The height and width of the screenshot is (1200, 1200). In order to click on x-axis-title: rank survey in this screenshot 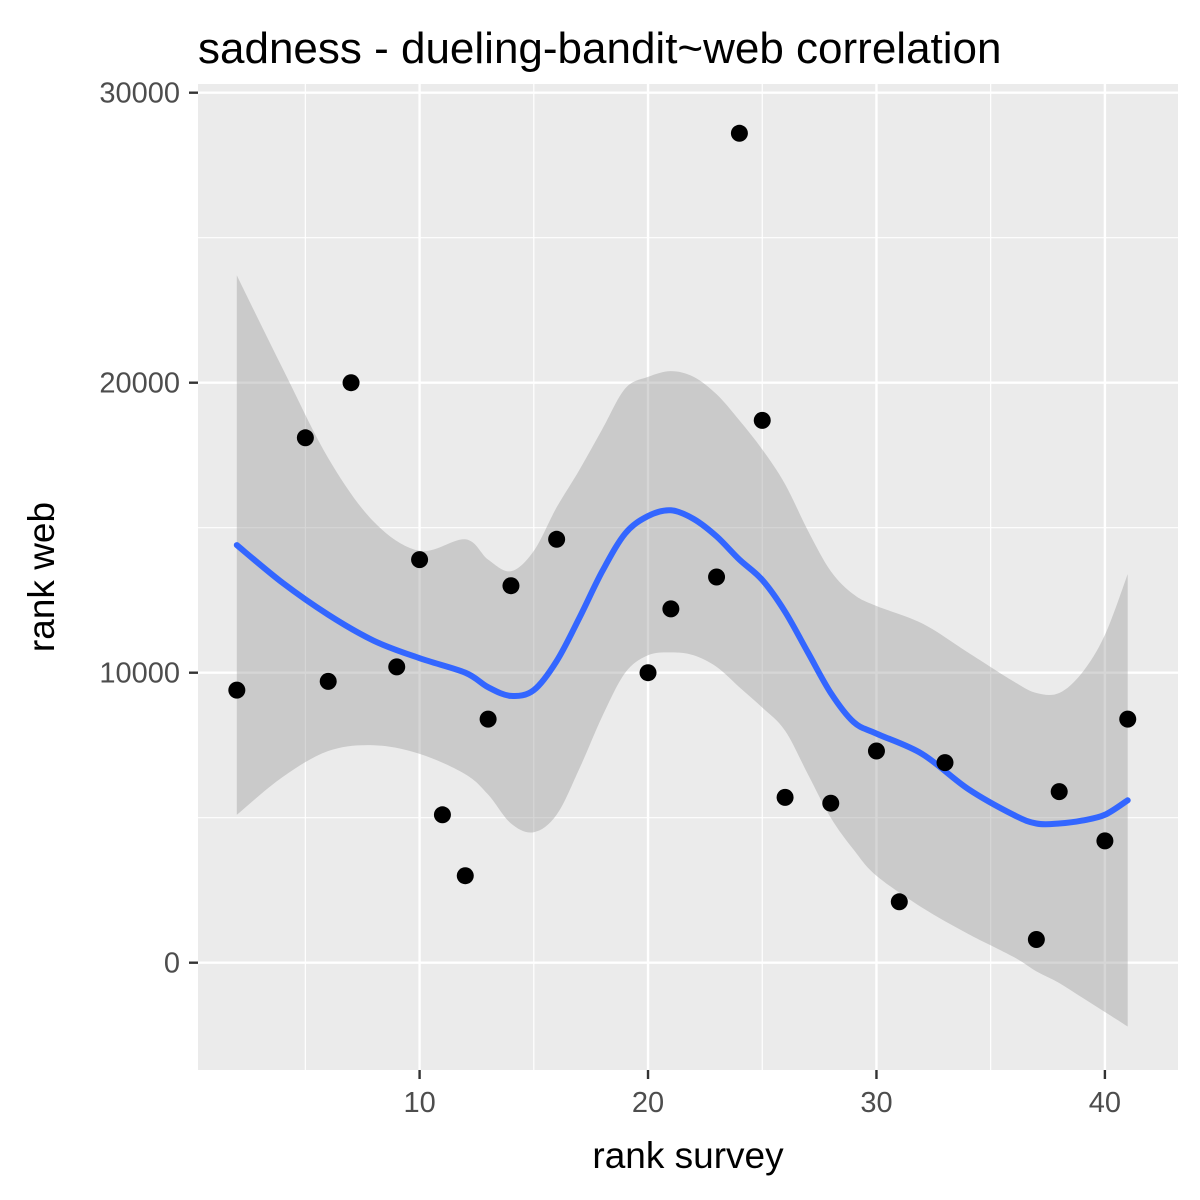, I will do `click(688, 1155)`.